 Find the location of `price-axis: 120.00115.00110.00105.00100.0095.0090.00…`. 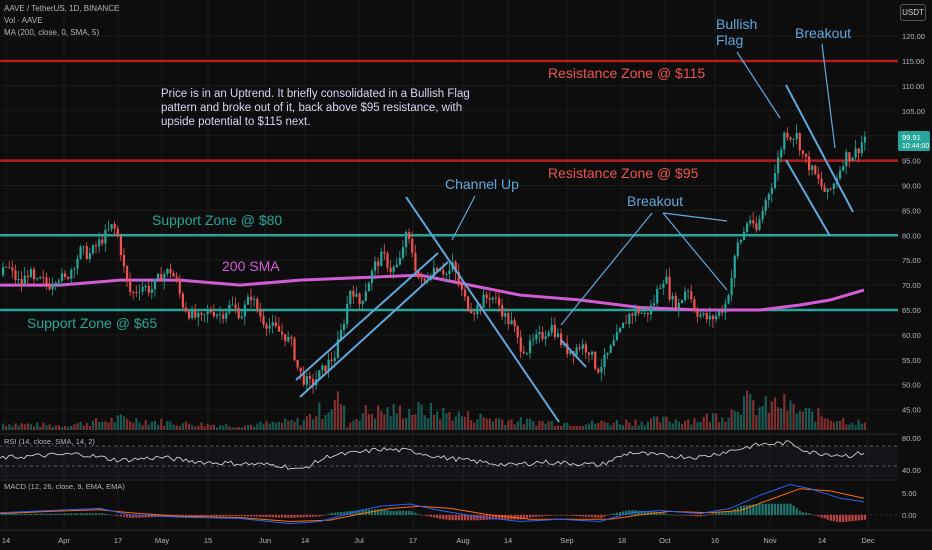

price-axis: 120.00115.00110.00105.00100.0095.0090.00… is located at coordinates (915, 264).